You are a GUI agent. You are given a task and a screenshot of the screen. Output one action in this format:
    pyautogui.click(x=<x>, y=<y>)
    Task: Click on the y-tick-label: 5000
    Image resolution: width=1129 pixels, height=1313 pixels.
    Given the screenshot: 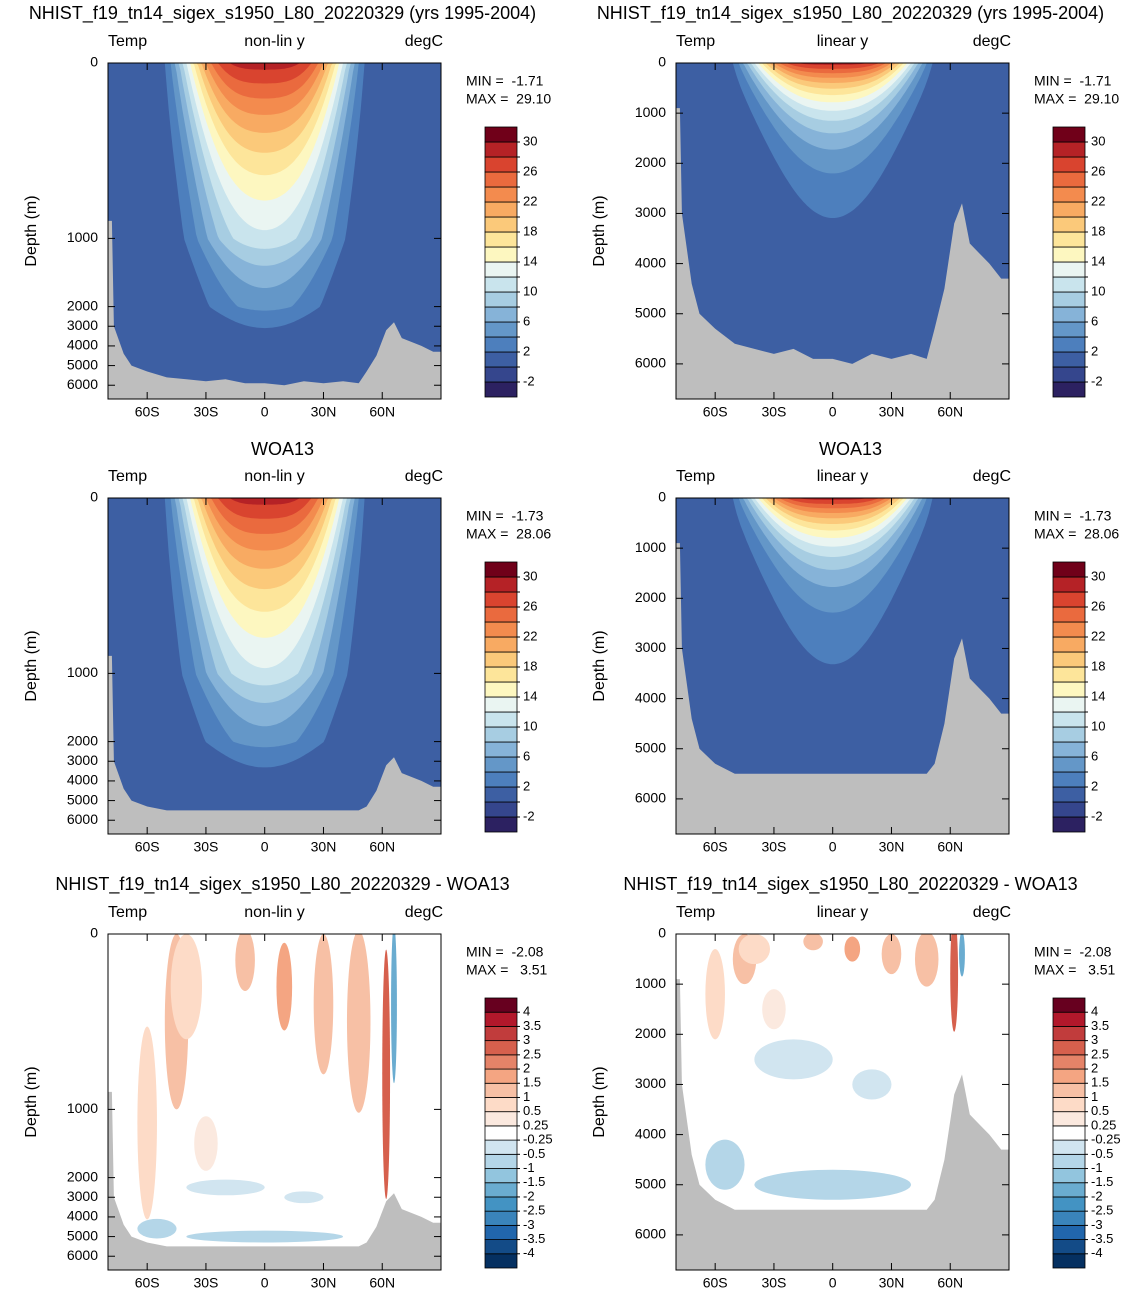 What is the action you would take?
    pyautogui.click(x=650, y=747)
    